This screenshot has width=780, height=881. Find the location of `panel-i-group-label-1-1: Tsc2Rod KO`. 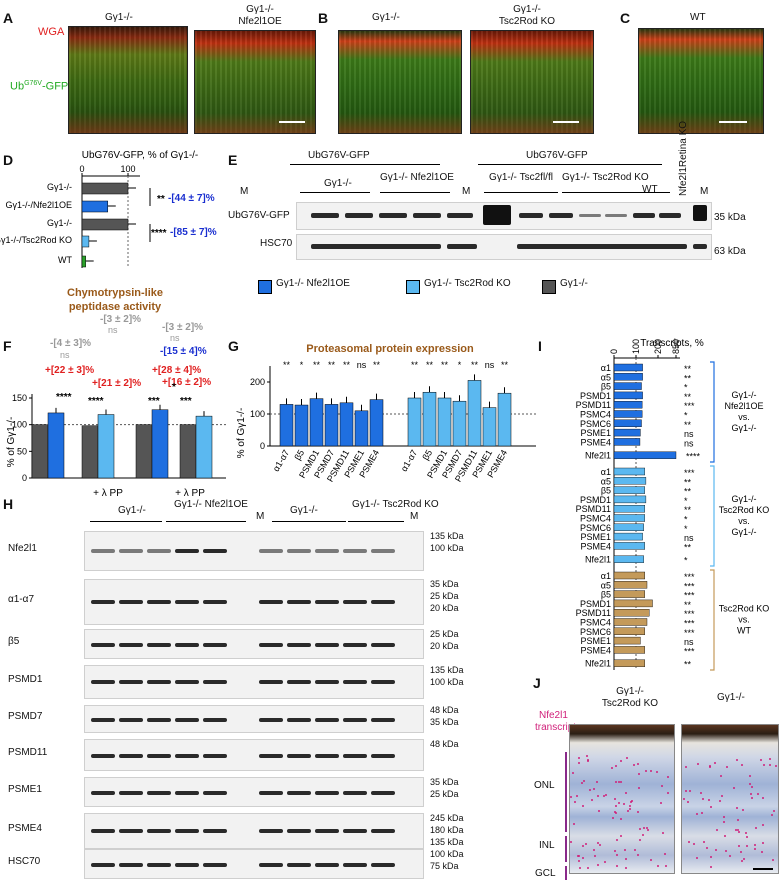

panel-i-group-label-1-1: Tsc2Rod KO is located at coordinates (744, 510).